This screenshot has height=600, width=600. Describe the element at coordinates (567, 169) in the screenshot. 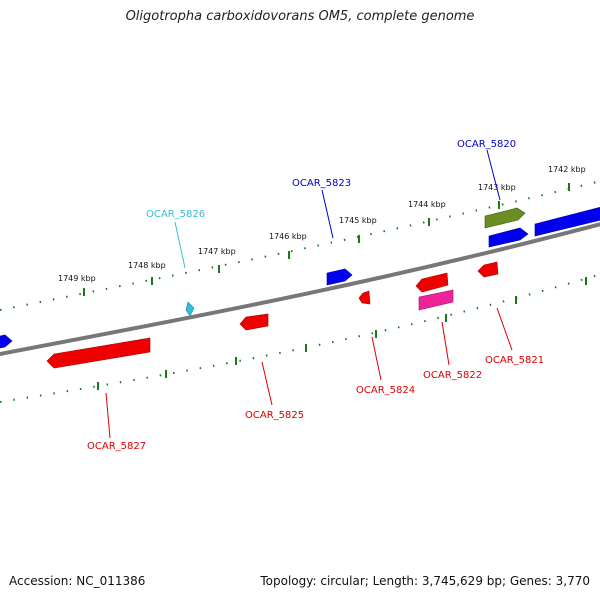

I see `kbp-label-1742: 1742 kbp` at that location.